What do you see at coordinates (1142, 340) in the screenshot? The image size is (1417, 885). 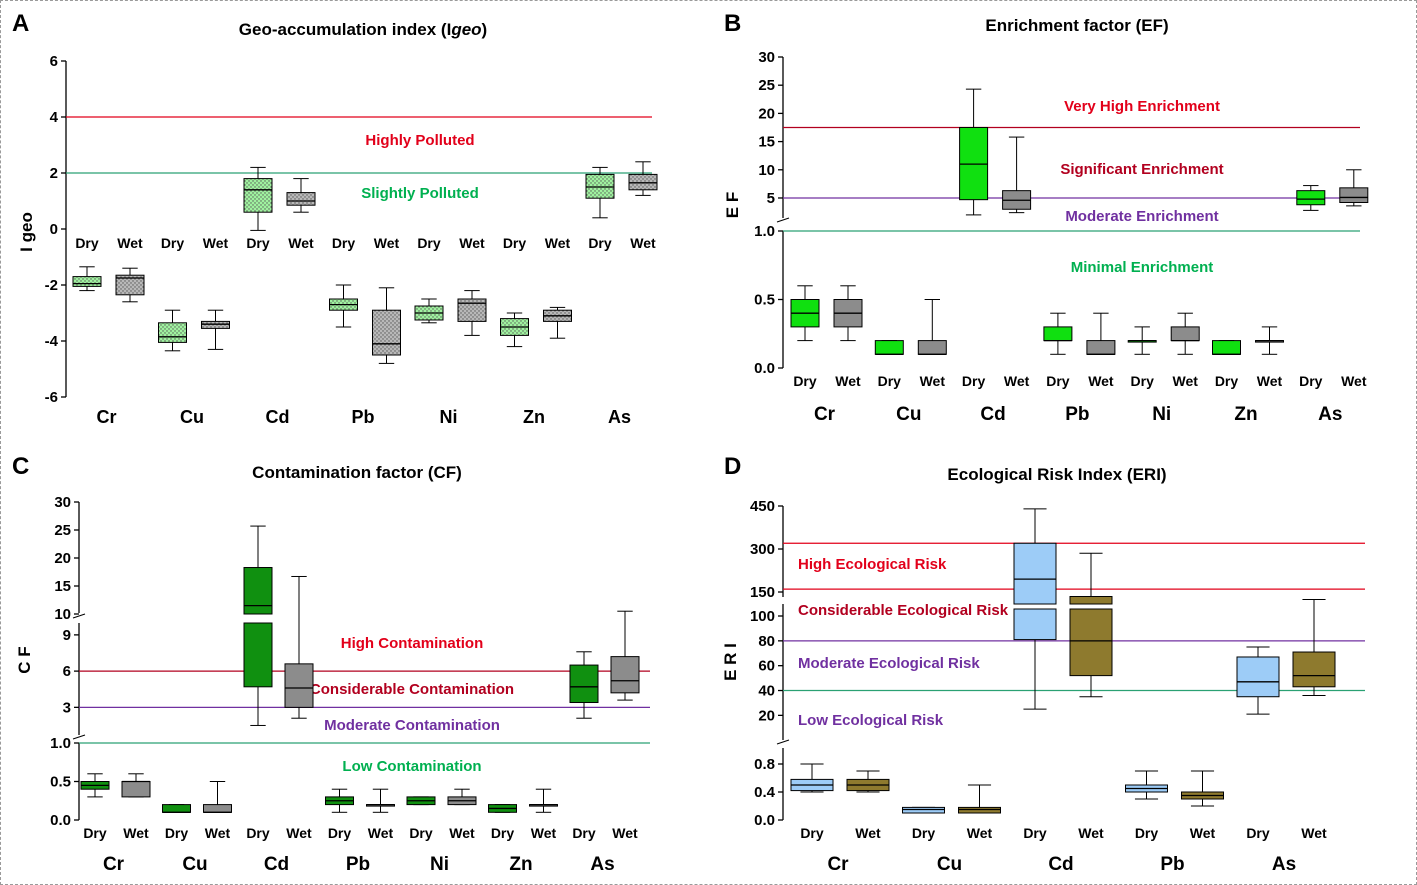 I see `box-ni-dry` at bounding box center [1142, 340].